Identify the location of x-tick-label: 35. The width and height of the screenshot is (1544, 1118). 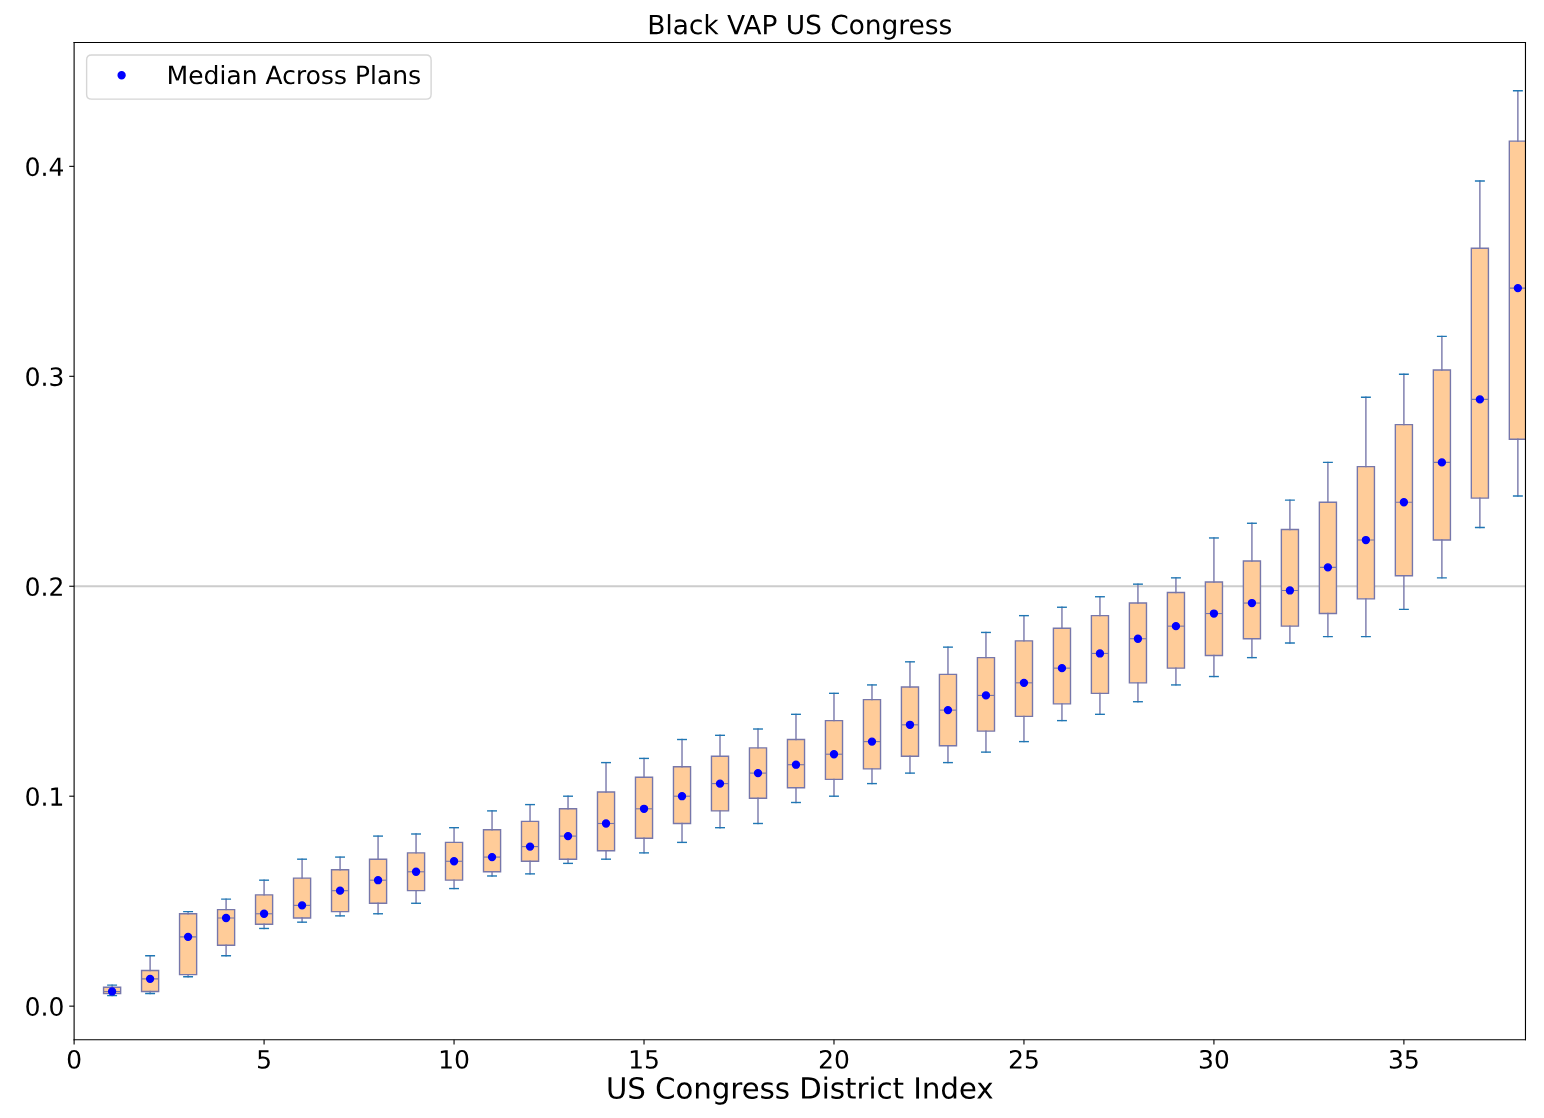
(1403, 1059).